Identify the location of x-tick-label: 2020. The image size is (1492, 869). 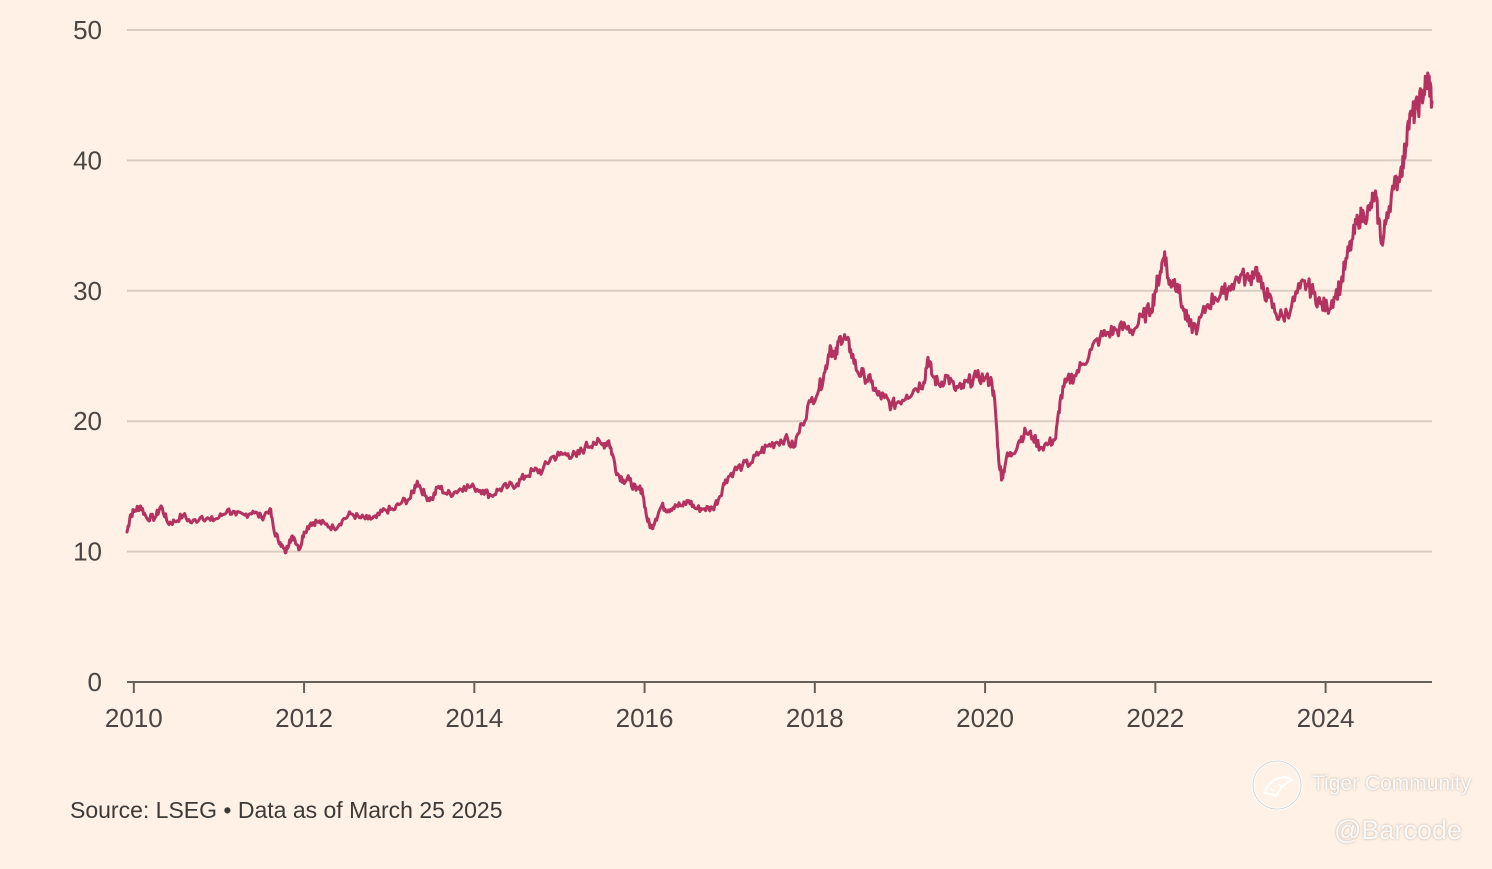
(985, 718).